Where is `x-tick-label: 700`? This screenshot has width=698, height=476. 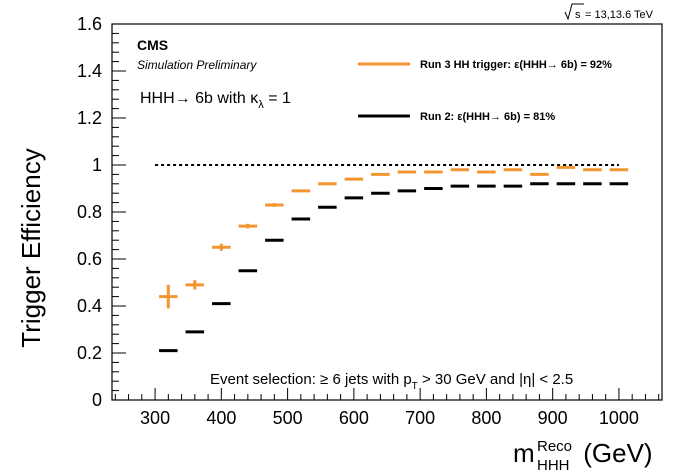
x-tick-label: 700 is located at coordinates (420, 418).